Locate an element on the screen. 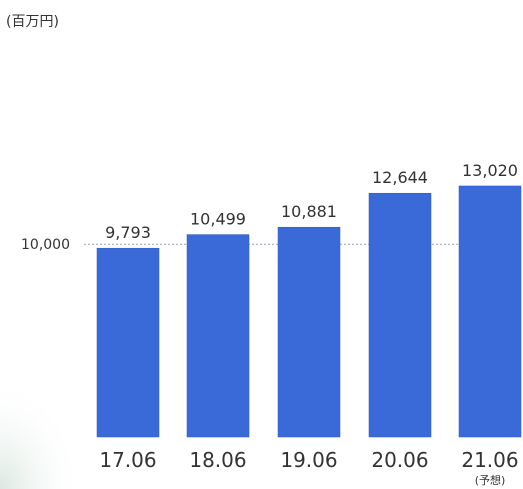  category-label-19.06: 19.06 is located at coordinates (308, 460).